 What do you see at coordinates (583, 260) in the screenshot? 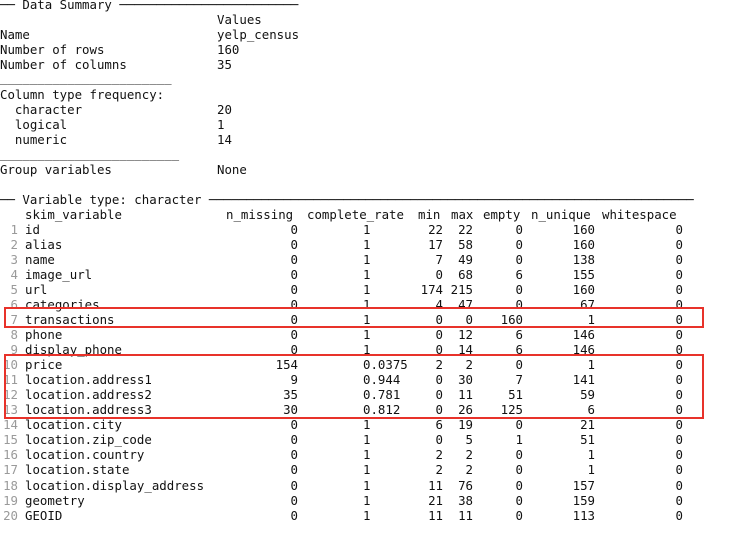
I see `cell-n-unique: 138` at bounding box center [583, 260].